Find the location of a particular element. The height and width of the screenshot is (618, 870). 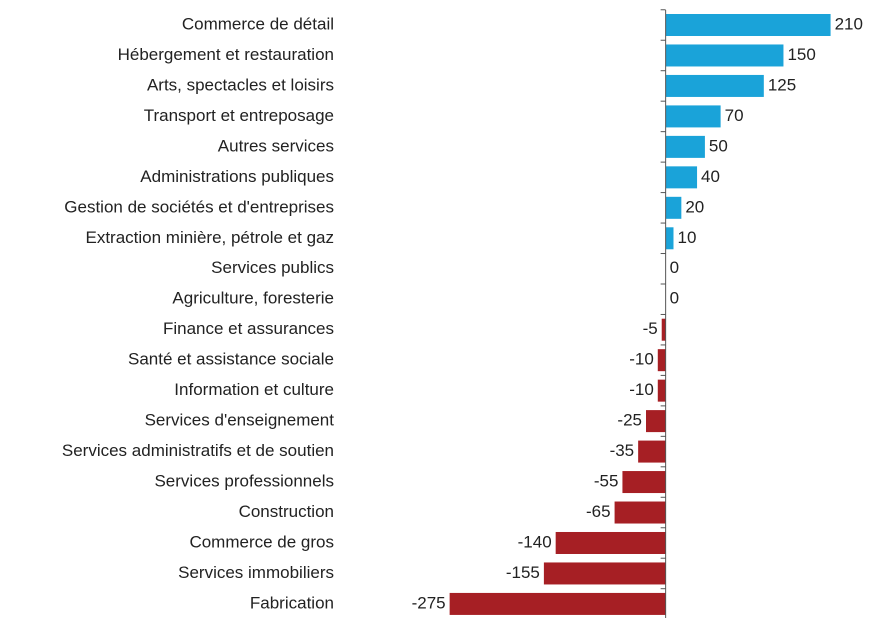

value-label: 70 is located at coordinates (734, 115).